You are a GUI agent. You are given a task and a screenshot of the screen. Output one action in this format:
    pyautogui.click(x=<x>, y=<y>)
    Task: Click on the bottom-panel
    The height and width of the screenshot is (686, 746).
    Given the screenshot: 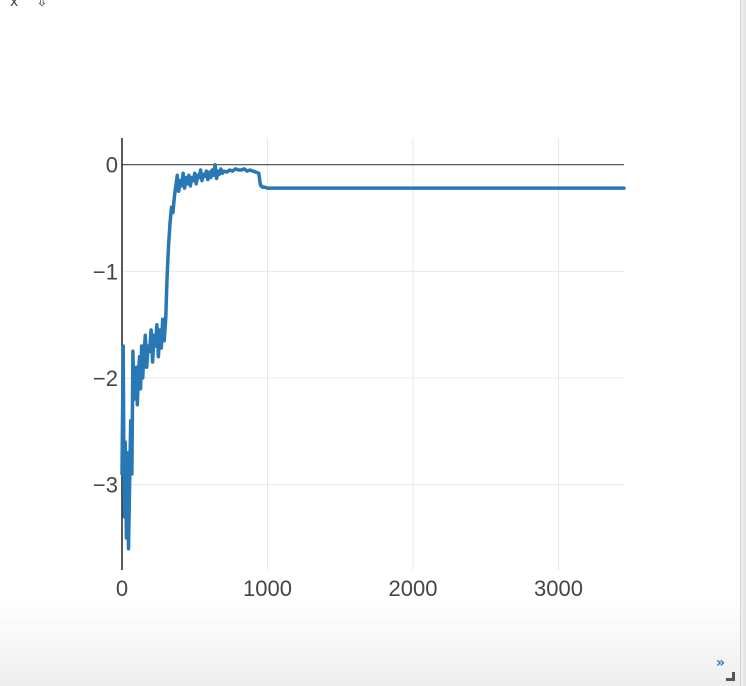 What is the action you would take?
    pyautogui.click(x=370, y=643)
    